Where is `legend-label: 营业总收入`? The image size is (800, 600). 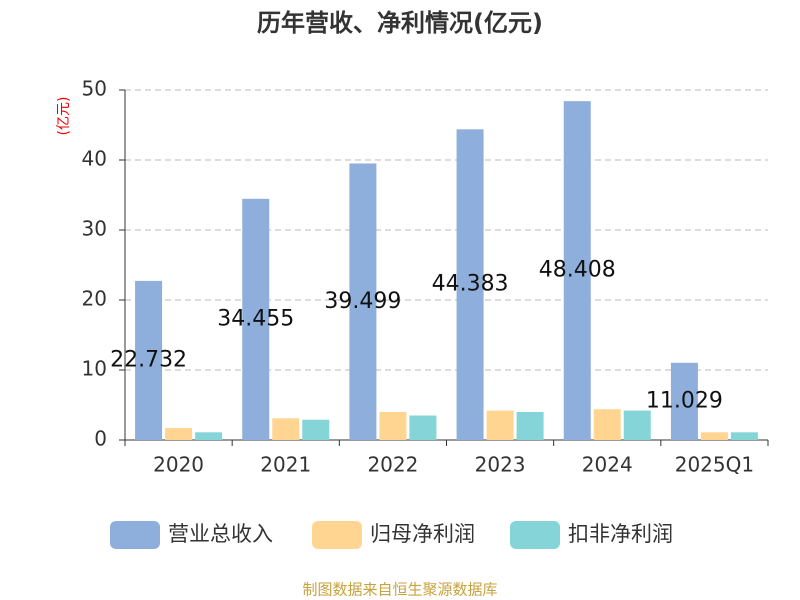
legend-label: 营业总收入 is located at coordinates (220, 534).